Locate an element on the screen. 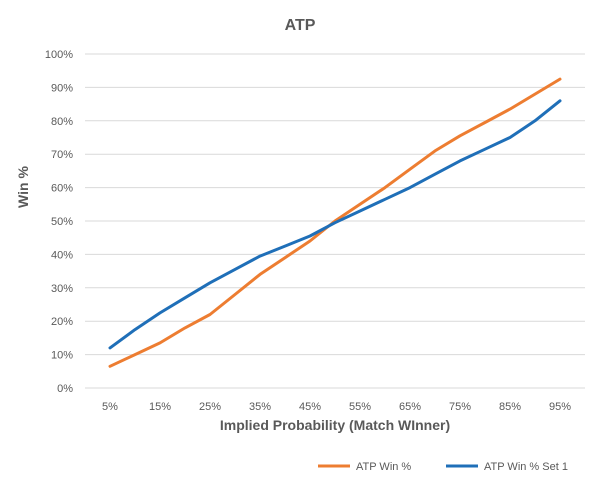 The width and height of the screenshot is (600, 491). y-tick-label: 50% is located at coordinates (62, 222).